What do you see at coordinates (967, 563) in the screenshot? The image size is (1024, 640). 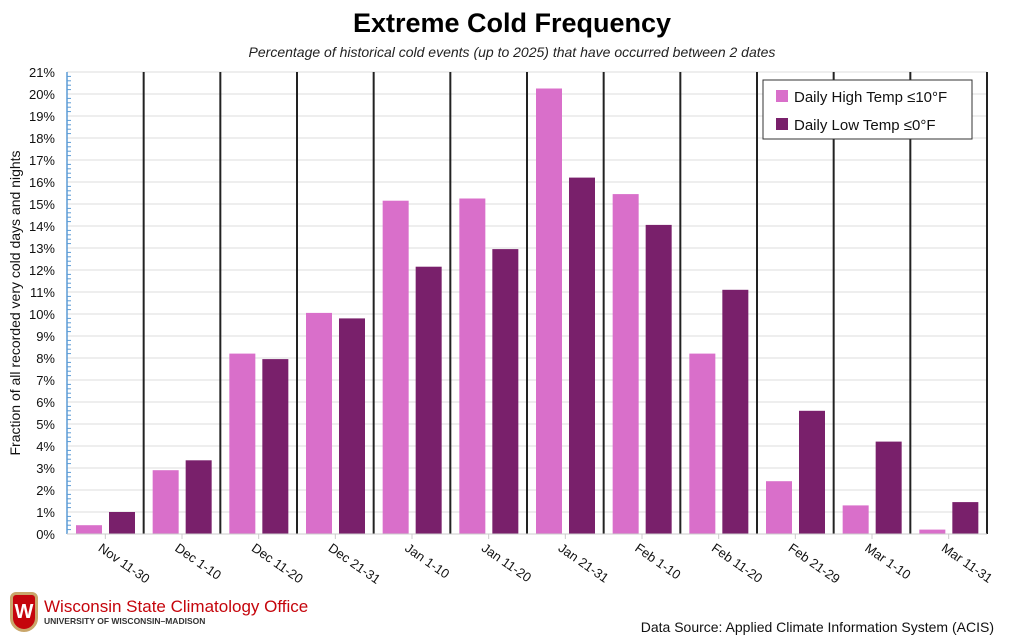 I see `x-tick-label: Mar 11-31` at bounding box center [967, 563].